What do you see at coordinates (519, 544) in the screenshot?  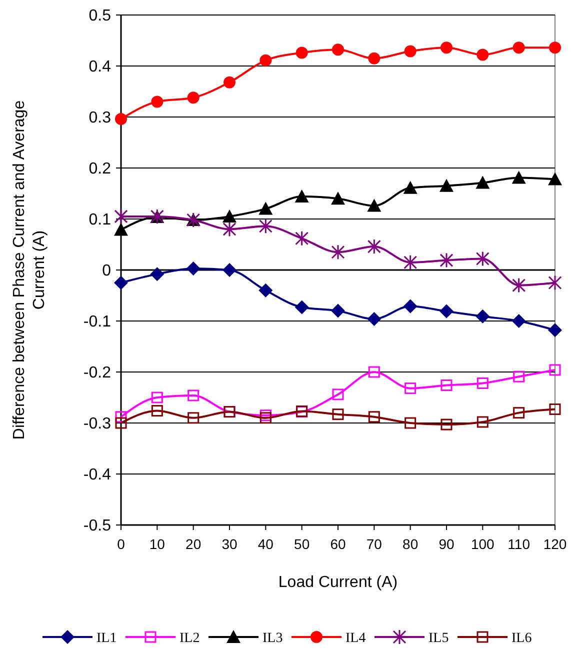 I see `x-tick-label: 110` at bounding box center [519, 544].